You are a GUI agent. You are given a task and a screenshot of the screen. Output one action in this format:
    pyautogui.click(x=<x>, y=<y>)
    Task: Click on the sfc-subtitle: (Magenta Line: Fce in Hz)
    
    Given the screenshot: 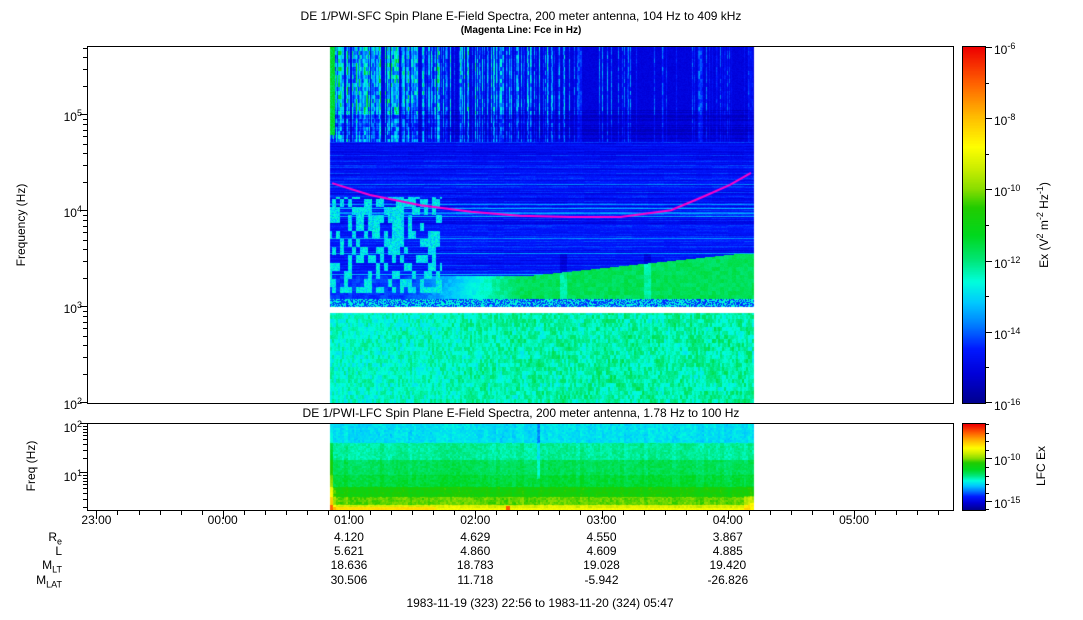 What is the action you would take?
    pyautogui.click(x=521, y=30)
    